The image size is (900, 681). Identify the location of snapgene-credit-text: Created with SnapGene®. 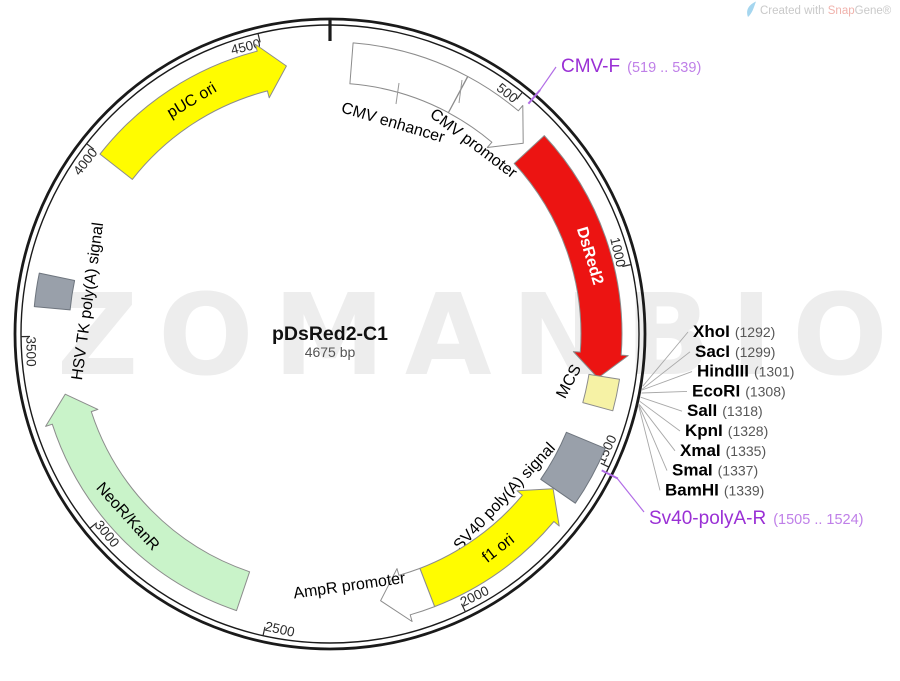
(826, 11).